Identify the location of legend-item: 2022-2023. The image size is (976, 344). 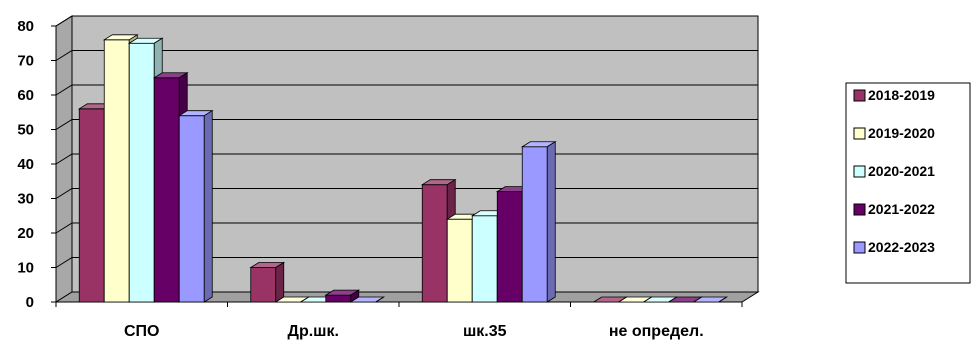
(894, 247).